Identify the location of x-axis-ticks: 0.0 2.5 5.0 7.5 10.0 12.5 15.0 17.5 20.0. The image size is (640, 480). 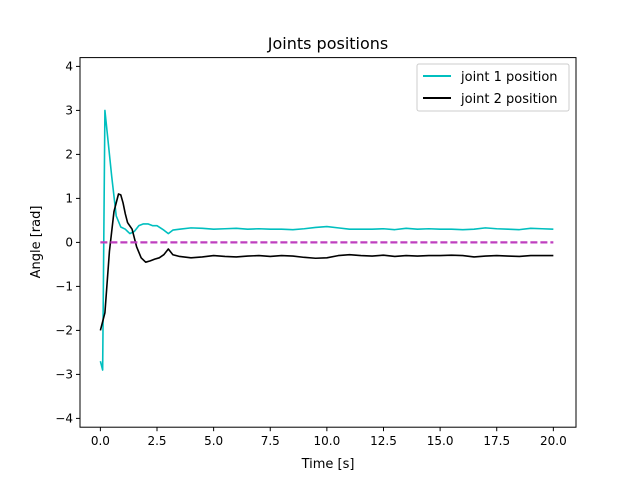
(329, 437).